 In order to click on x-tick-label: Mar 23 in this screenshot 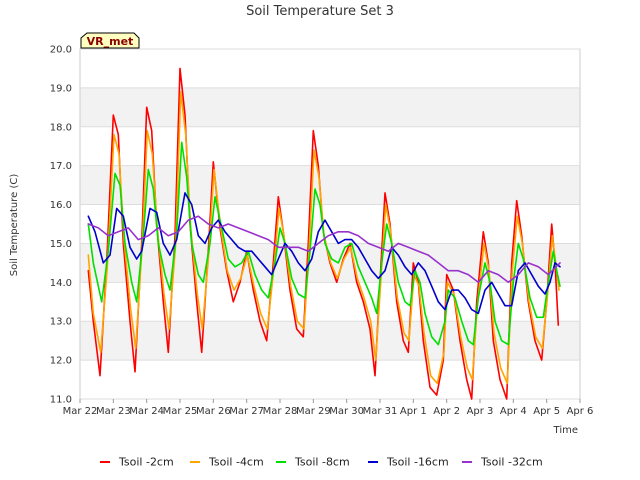, I will do `click(113, 411)`.